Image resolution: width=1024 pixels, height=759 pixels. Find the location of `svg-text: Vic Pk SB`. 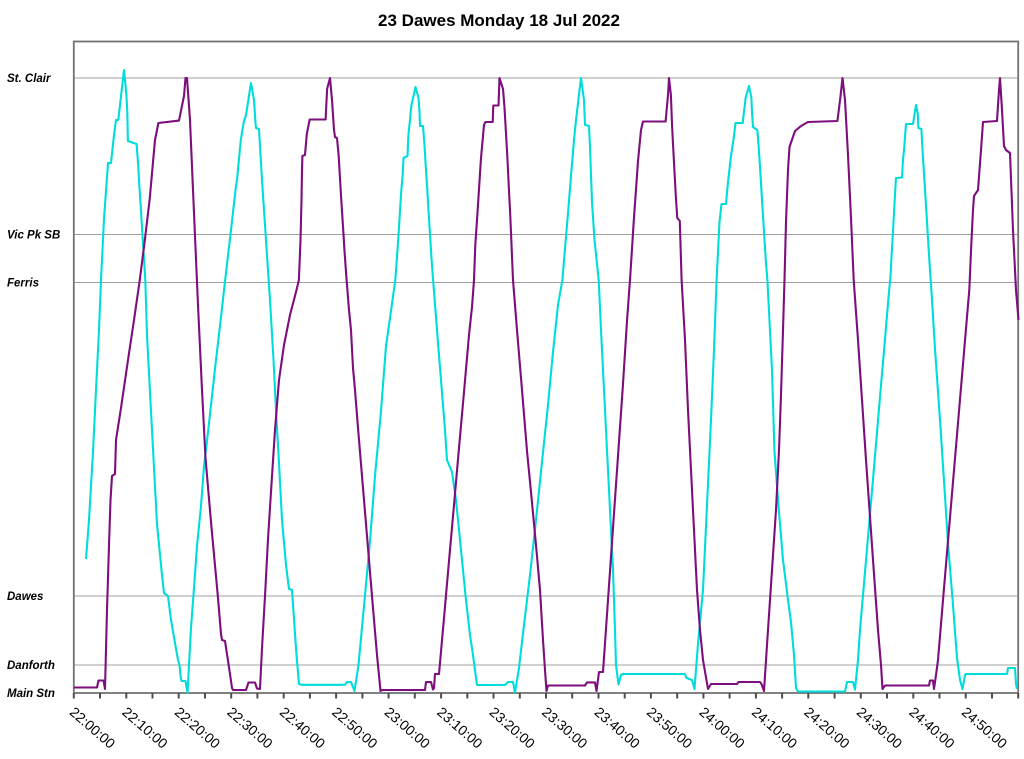

svg-text: Vic Pk SB is located at coordinates (33, 236).